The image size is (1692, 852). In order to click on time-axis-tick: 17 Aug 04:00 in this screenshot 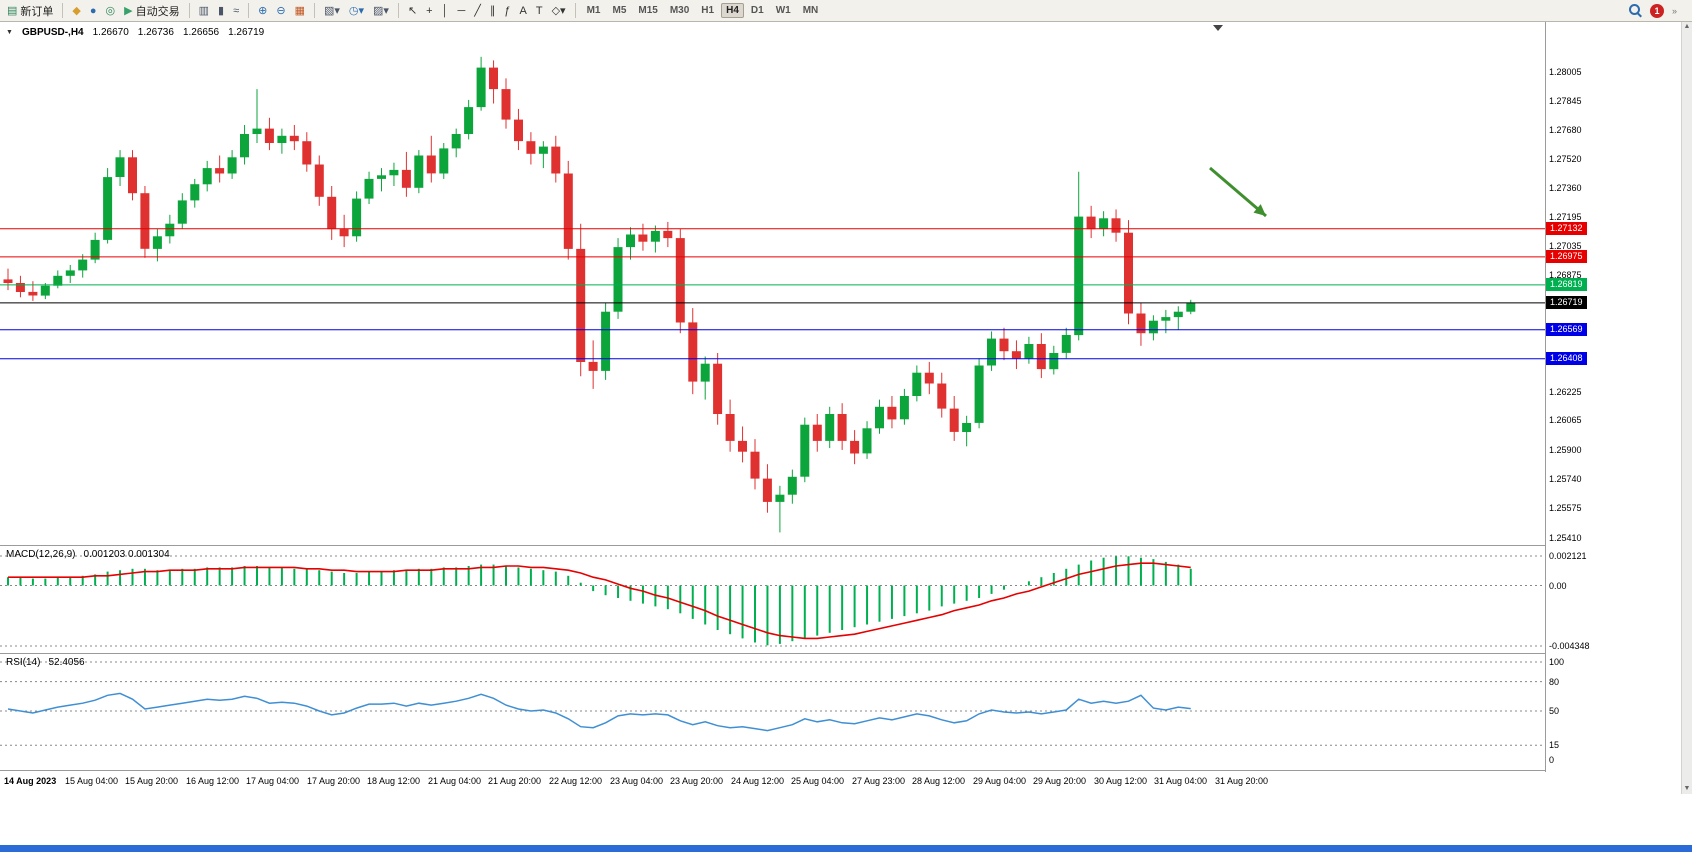, I will do `click(273, 781)`.